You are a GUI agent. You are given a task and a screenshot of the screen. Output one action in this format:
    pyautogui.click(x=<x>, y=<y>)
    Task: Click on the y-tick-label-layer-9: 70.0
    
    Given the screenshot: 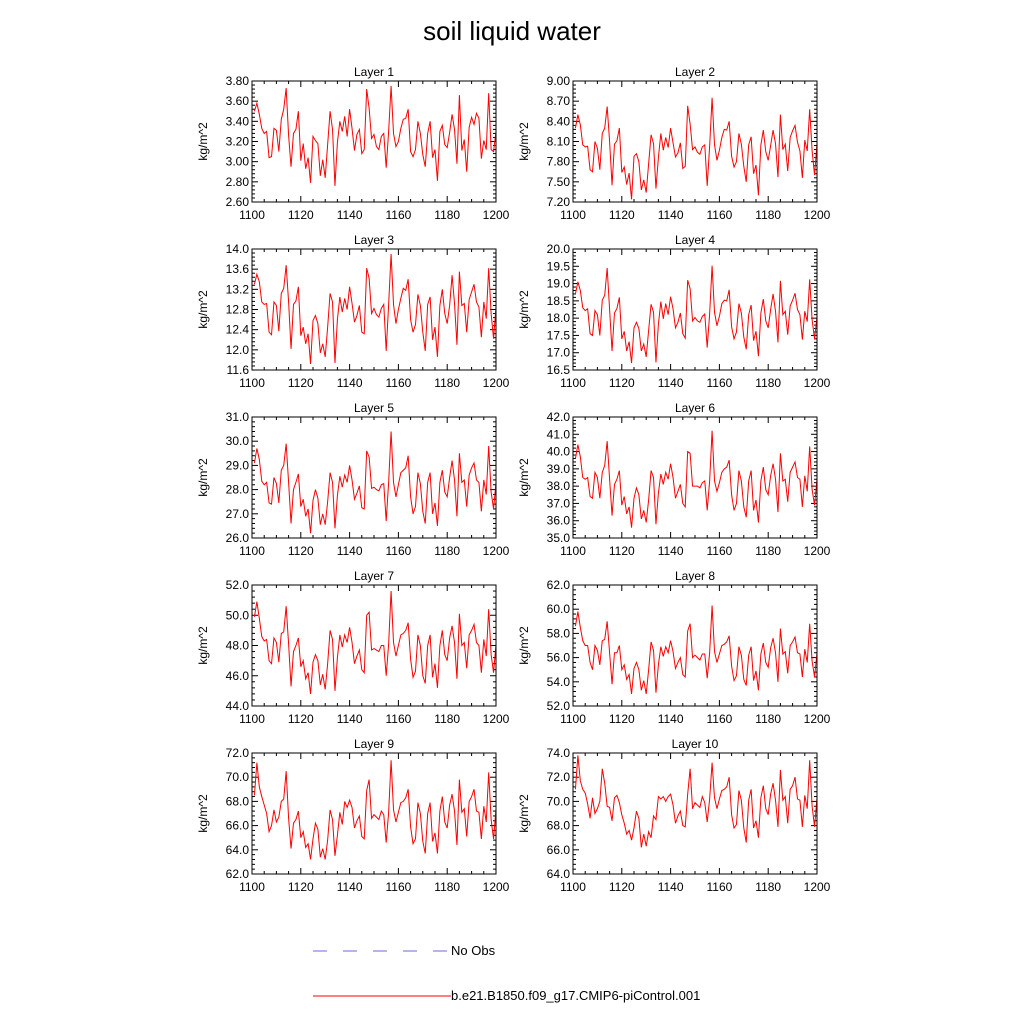 What is the action you would take?
    pyautogui.click(x=238, y=777)
    